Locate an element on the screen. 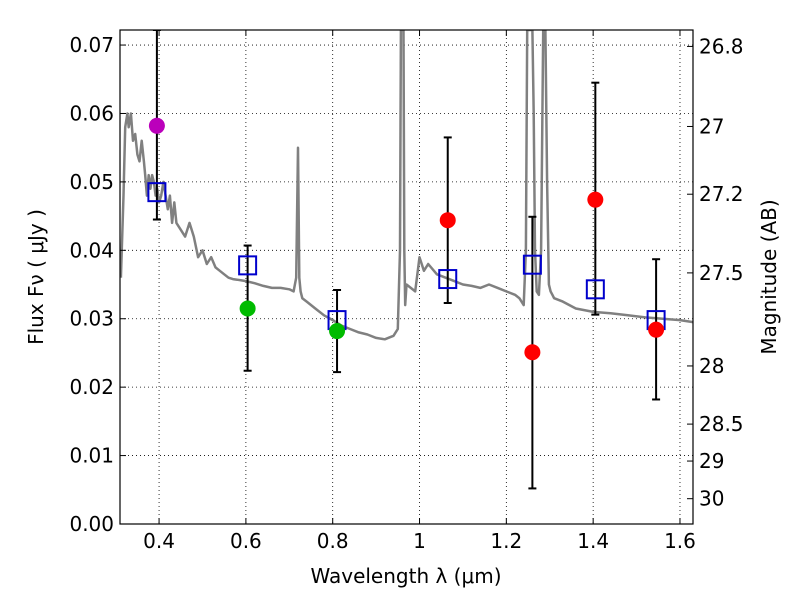 The image size is (800, 604). y-tick-label: 0.03 is located at coordinates (91, 319).